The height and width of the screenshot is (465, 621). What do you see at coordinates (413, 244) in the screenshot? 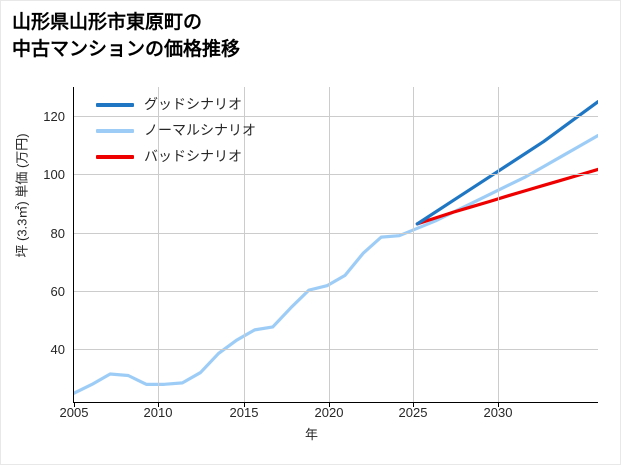
I see `gridline-x-2025` at bounding box center [413, 244].